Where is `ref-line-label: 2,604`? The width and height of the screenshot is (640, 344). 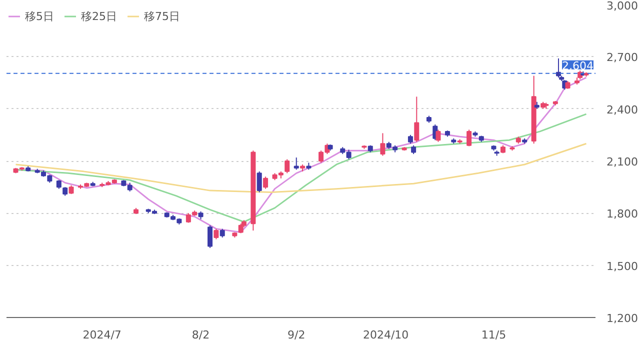
ref-line-label: 2,604 is located at coordinates (578, 65).